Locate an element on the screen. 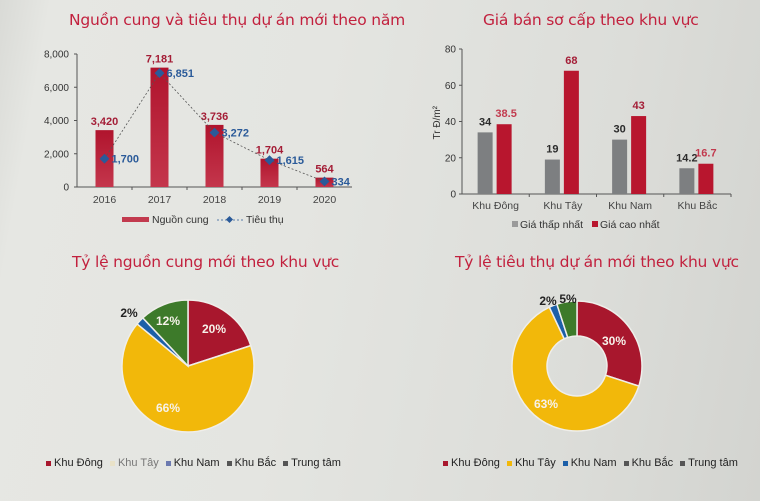 Image resolution: width=760 pixels, height=501 pixels. legend-supply-swatch is located at coordinates (135, 219).